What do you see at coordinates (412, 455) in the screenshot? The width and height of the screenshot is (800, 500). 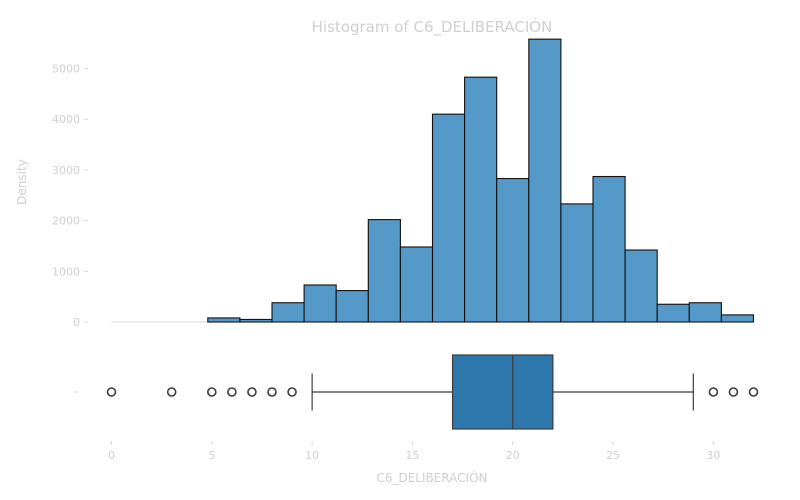 I see `x-tick-label: 15` at bounding box center [412, 455].